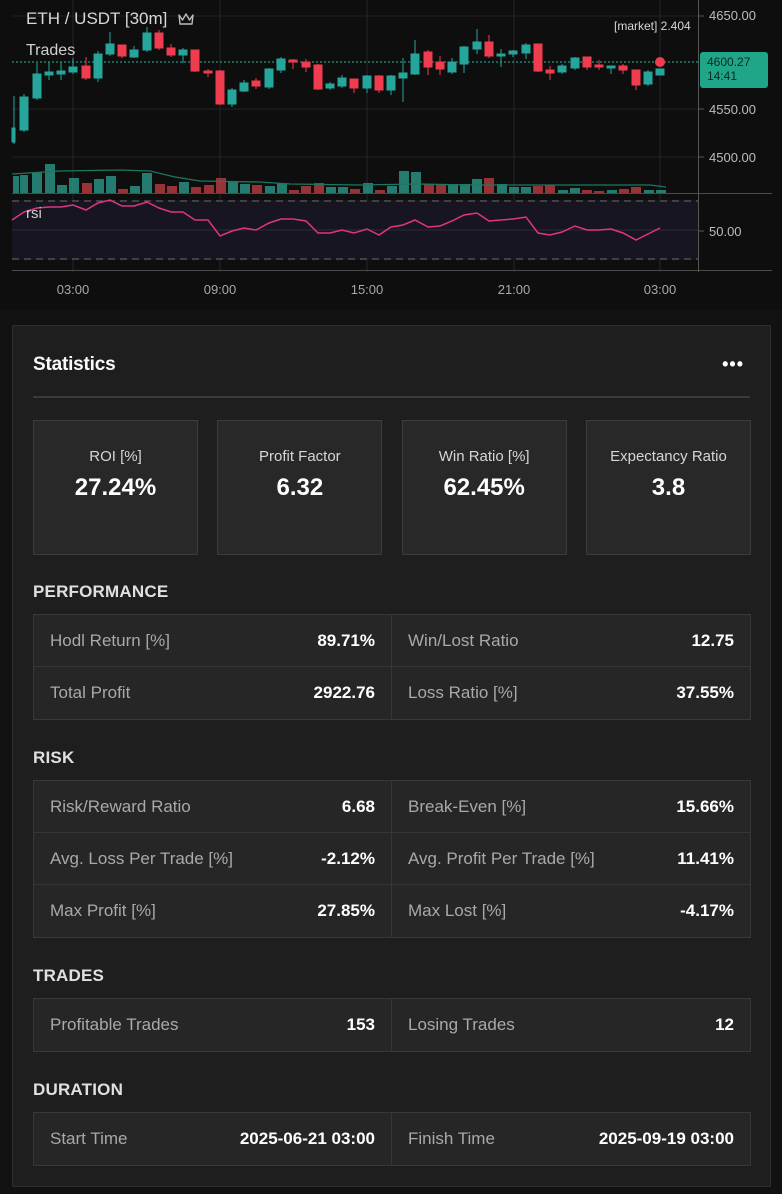  What do you see at coordinates (360, 1024) in the screenshot?
I see `stat-value: 153` at bounding box center [360, 1024].